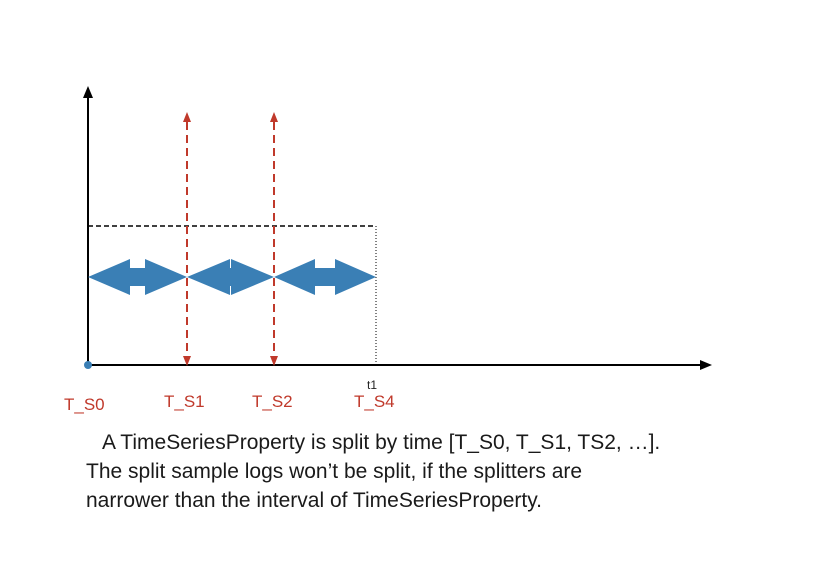 This screenshot has width=822, height=566. What do you see at coordinates (272, 401) in the screenshot?
I see `label-ts2: T_S2` at bounding box center [272, 401].